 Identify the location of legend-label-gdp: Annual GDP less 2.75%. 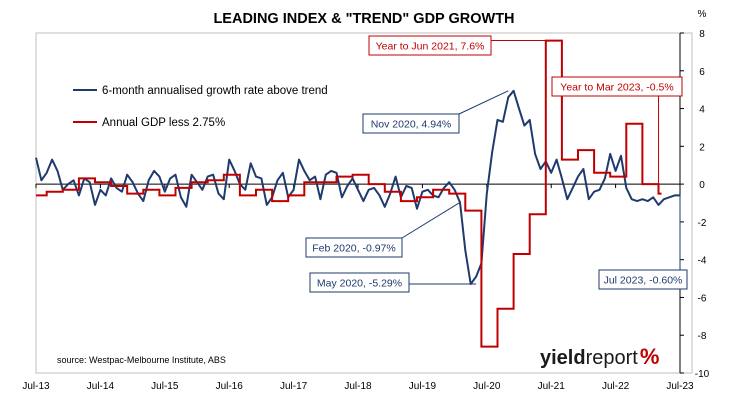
(163, 123).